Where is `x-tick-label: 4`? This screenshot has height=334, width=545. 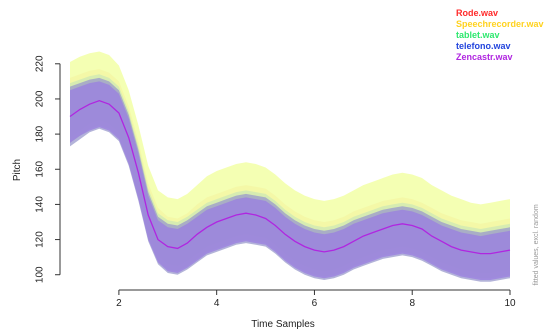
x-tick-label: 4 is located at coordinates (217, 303).